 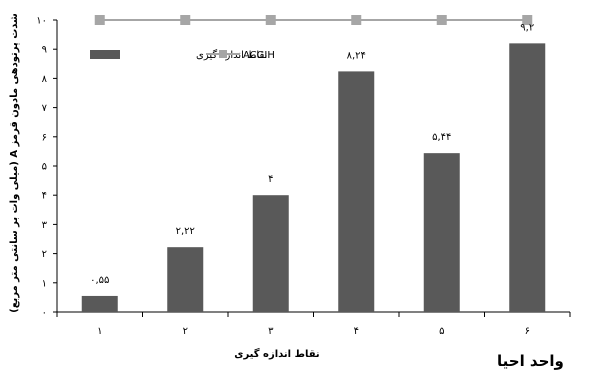 I want to click on y-tick-label: ٣, so click(x=45, y=225).